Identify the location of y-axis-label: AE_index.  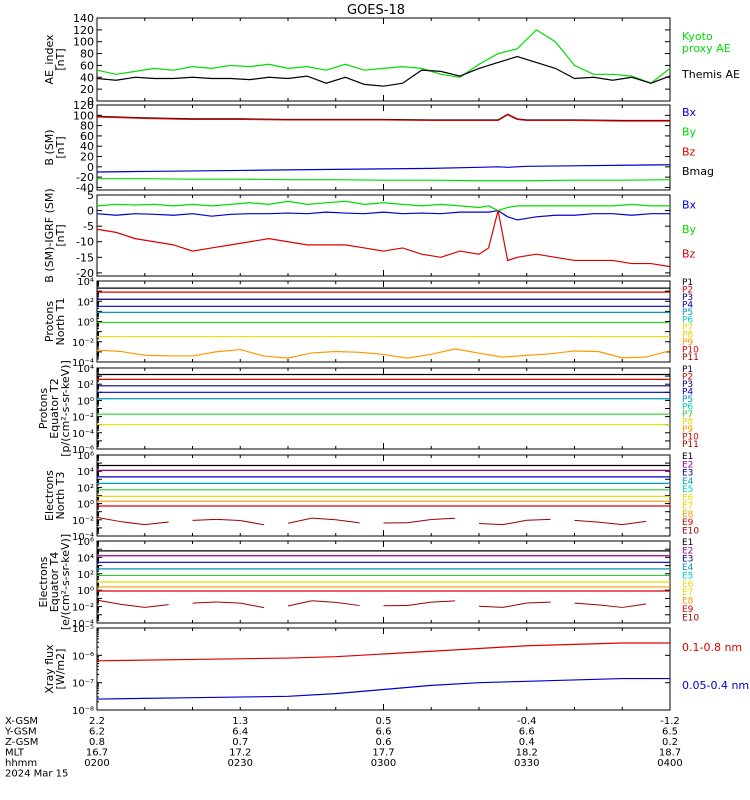
(49, 59).